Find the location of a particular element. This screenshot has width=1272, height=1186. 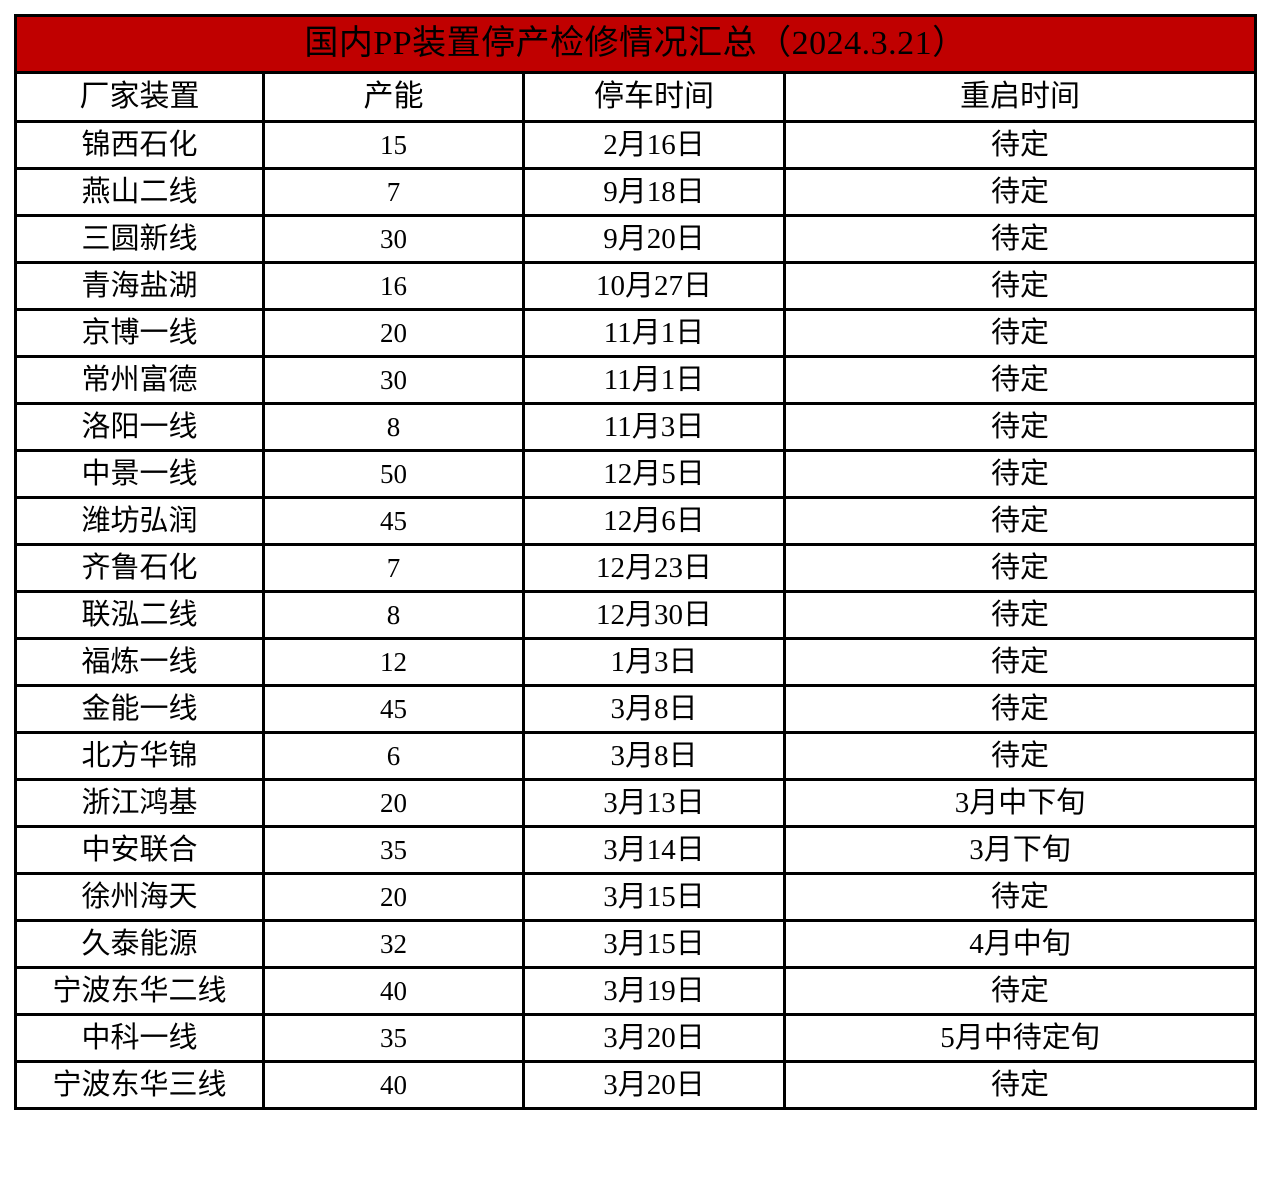

cell-capacity: 16 is located at coordinates (393, 286).